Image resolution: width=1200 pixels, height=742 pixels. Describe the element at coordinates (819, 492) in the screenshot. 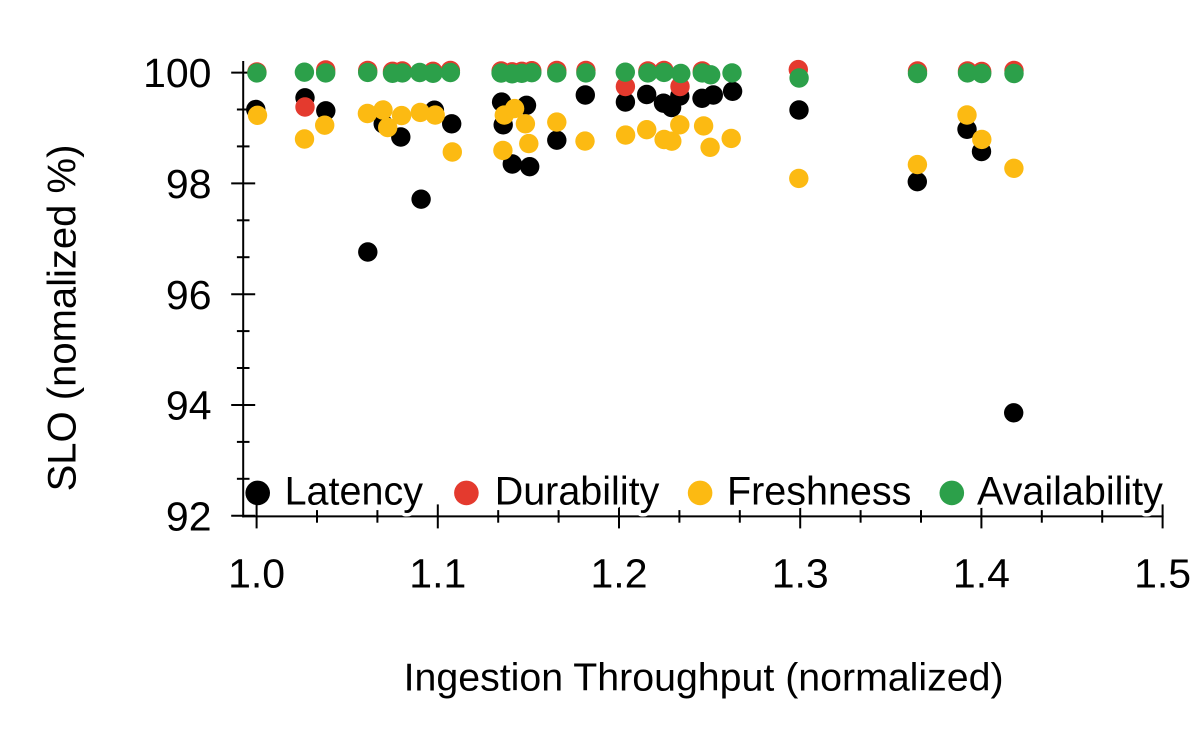

I see `svg-text: Freshness` at that location.